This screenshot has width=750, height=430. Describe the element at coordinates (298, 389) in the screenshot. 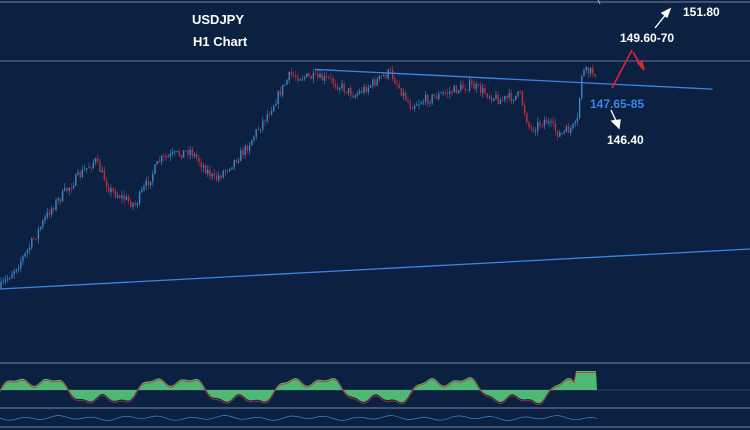

I see `oscillator-signal-line` at that location.